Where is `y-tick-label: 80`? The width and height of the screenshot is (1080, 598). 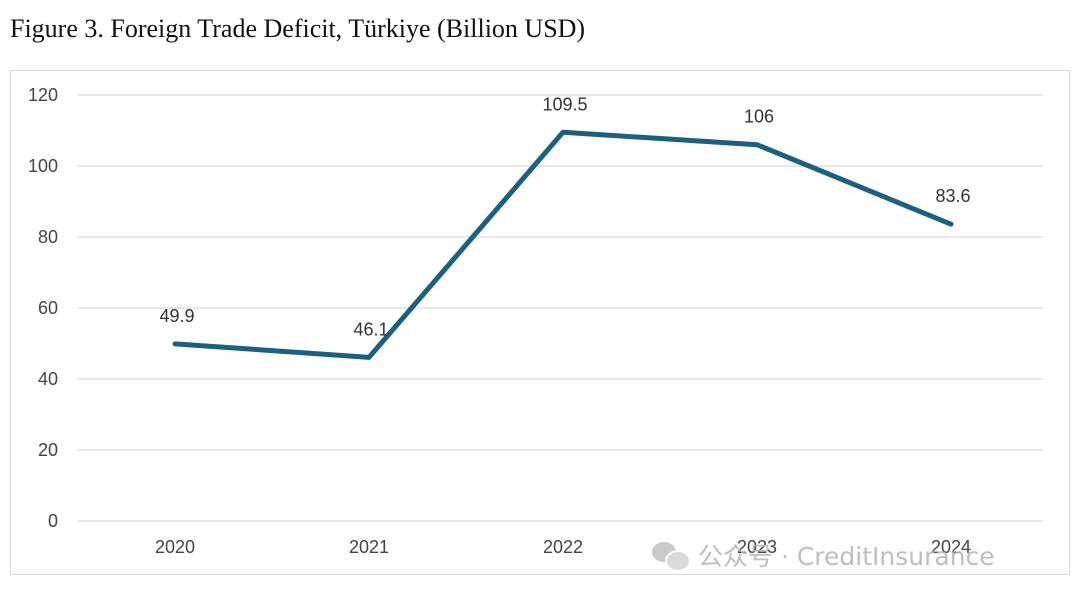 y-tick-label: 80 is located at coordinates (48, 237).